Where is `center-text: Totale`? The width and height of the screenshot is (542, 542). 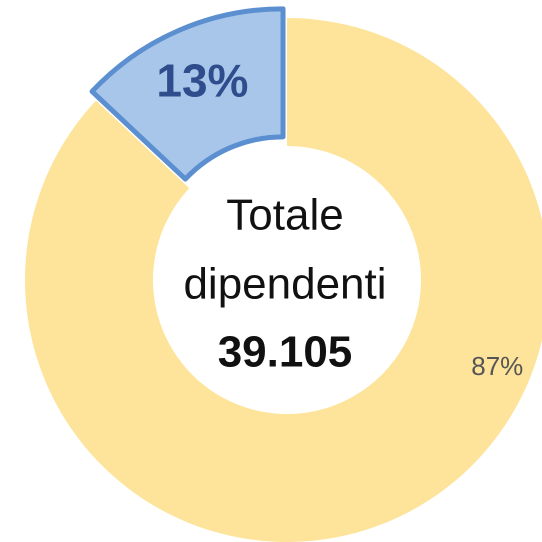
center-text: Totale is located at coordinates (284, 215).